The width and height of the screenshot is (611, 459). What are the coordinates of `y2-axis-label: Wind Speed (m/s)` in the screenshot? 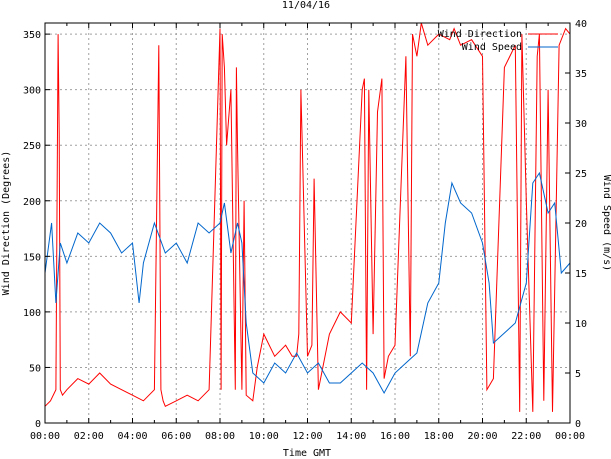 It's located at (606, 223).